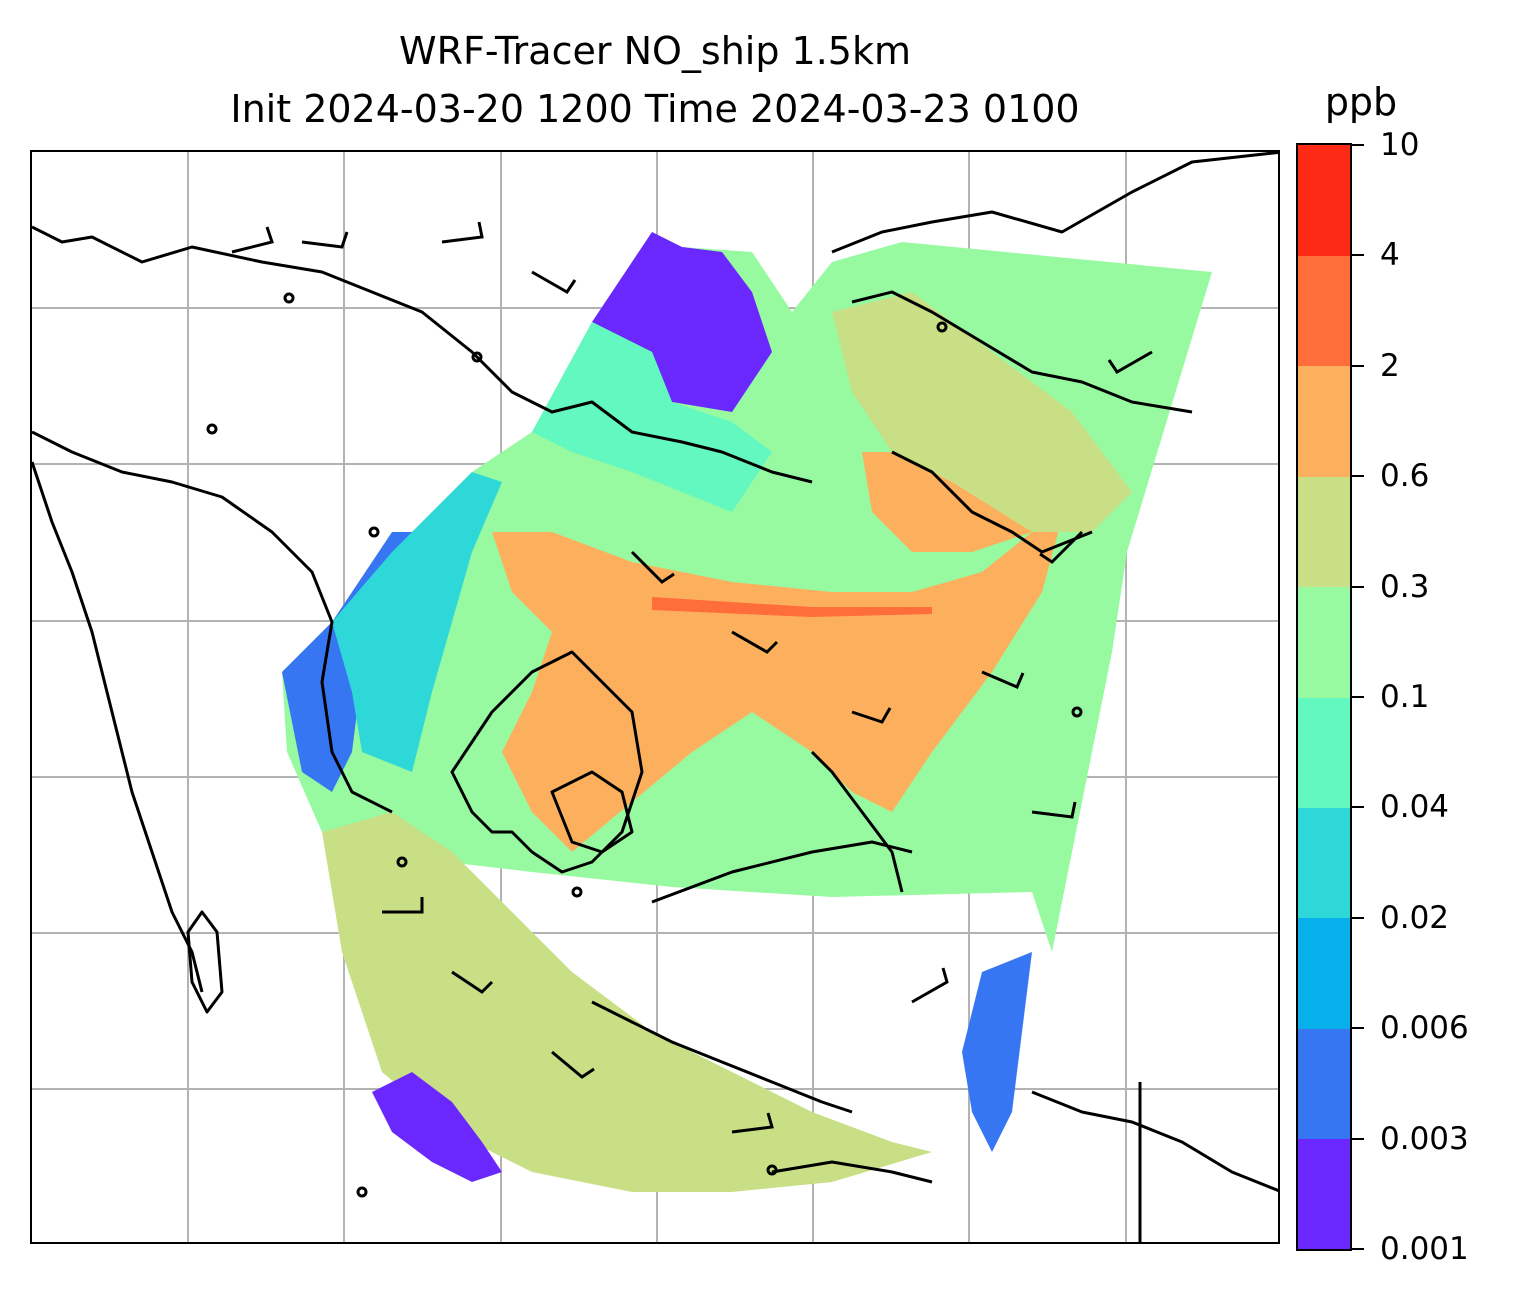 The width and height of the screenshot is (1528, 1306). What do you see at coordinates (1424, 1138) in the screenshot?
I see `colorbar-tick-label: 0.003` at bounding box center [1424, 1138].